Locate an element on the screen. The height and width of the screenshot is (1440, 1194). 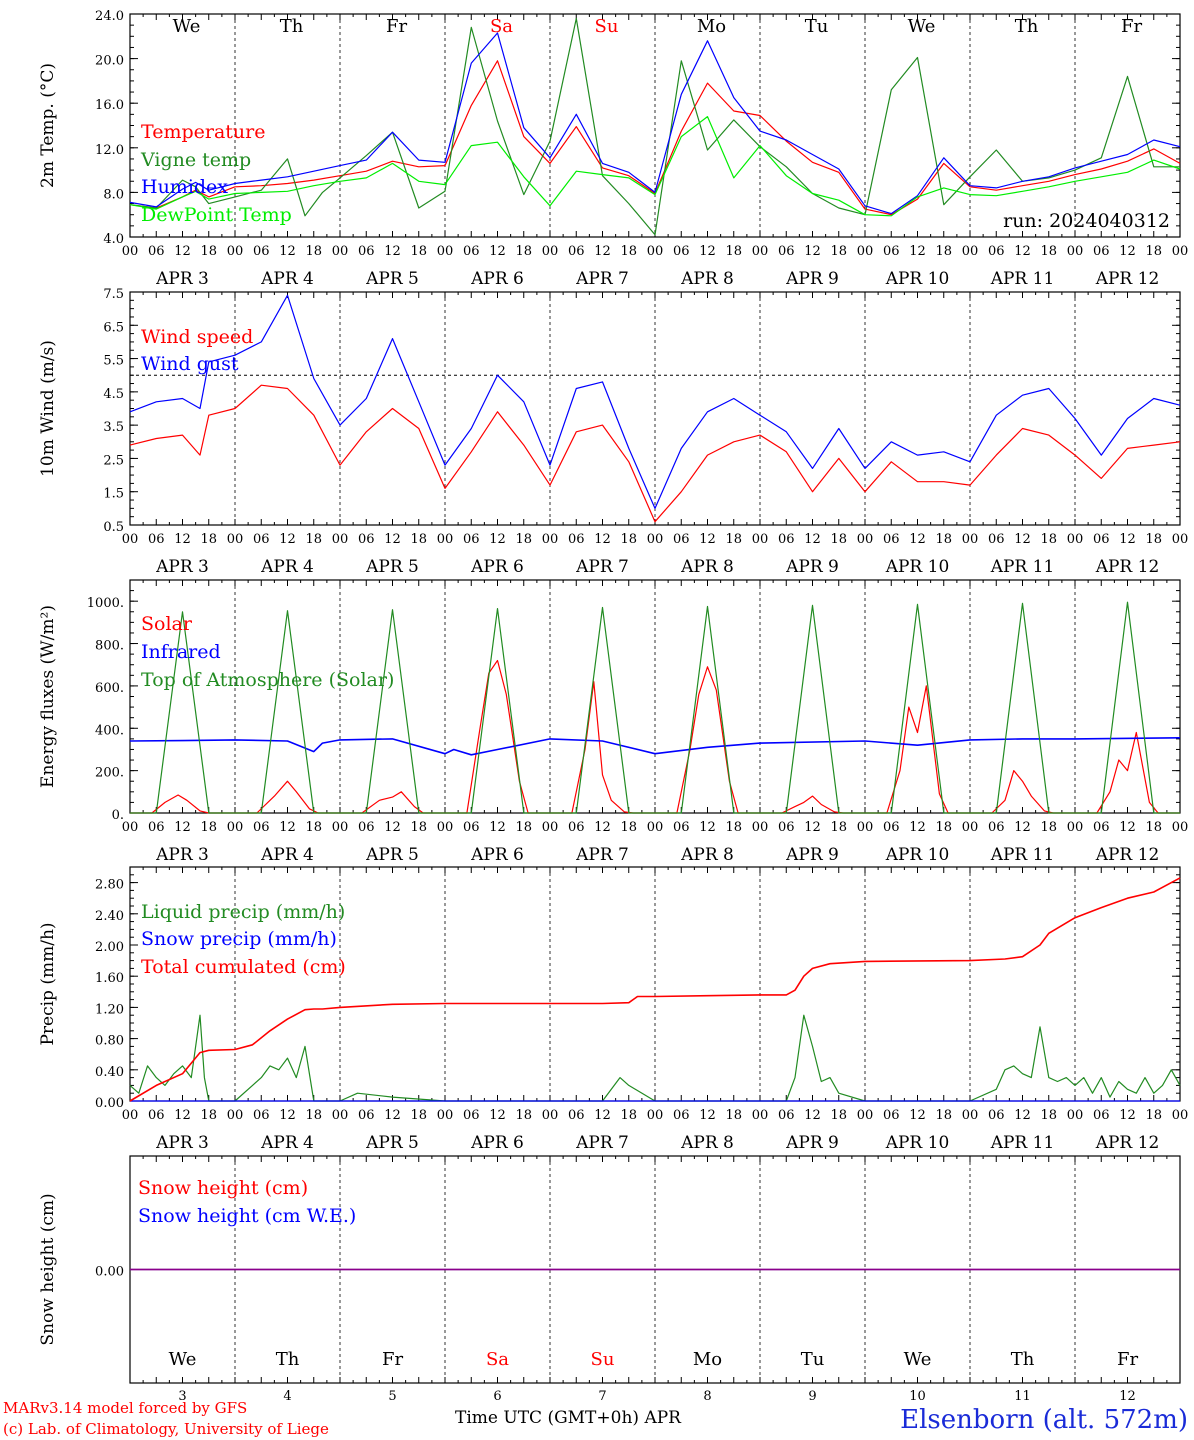
day-number-label: 5 is located at coordinates (392, 1396).